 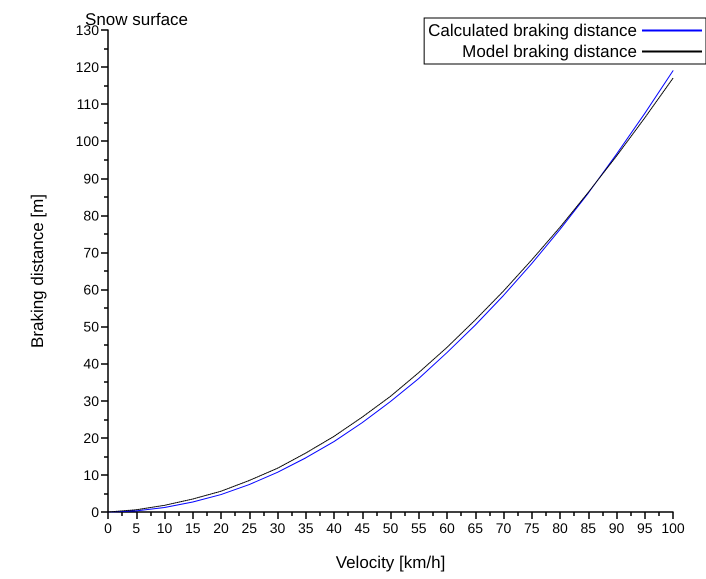 What do you see at coordinates (249, 528) in the screenshot?
I see `x-tick-label: 25` at bounding box center [249, 528].